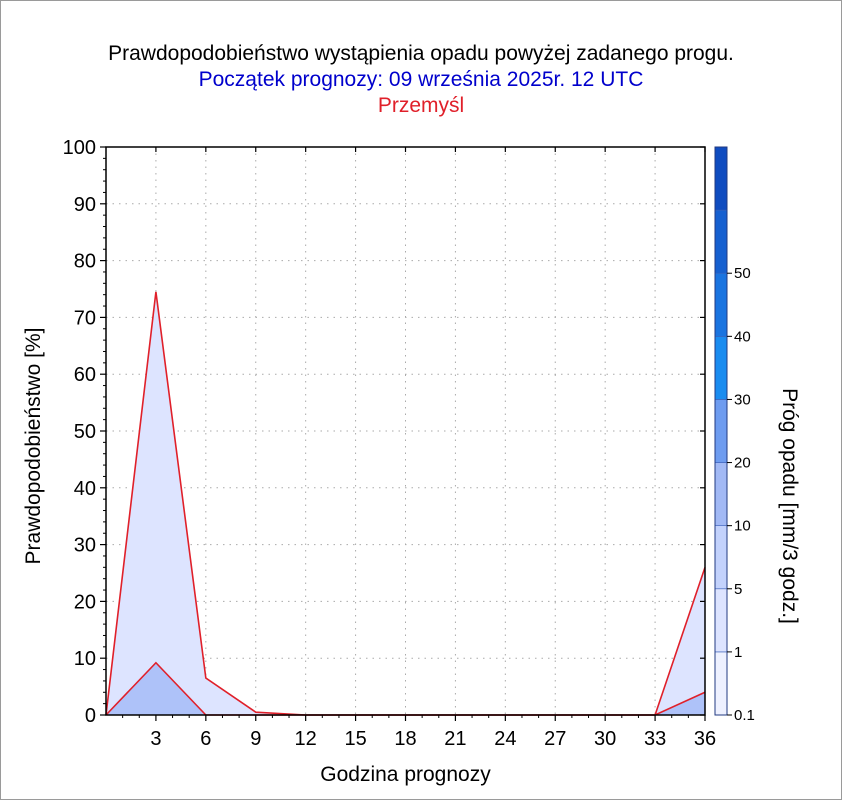 This screenshot has height=800, width=842. I want to click on y-tick-label: 90, so click(85, 205).